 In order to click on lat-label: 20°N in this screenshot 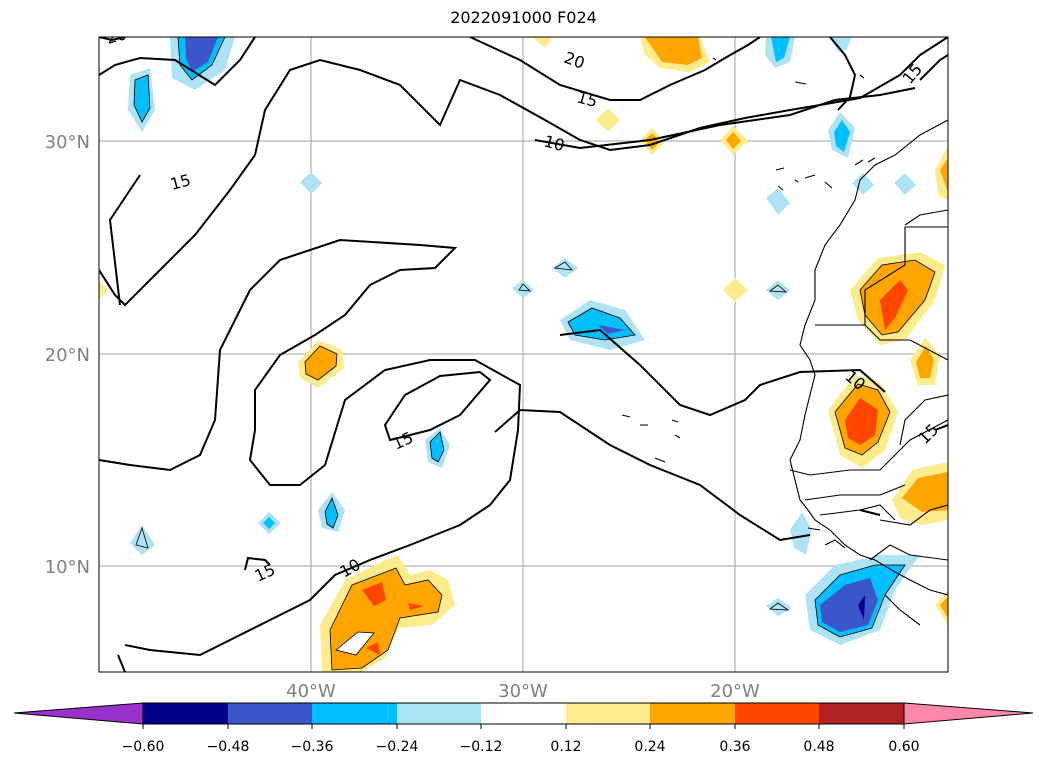, I will do `click(67, 355)`.